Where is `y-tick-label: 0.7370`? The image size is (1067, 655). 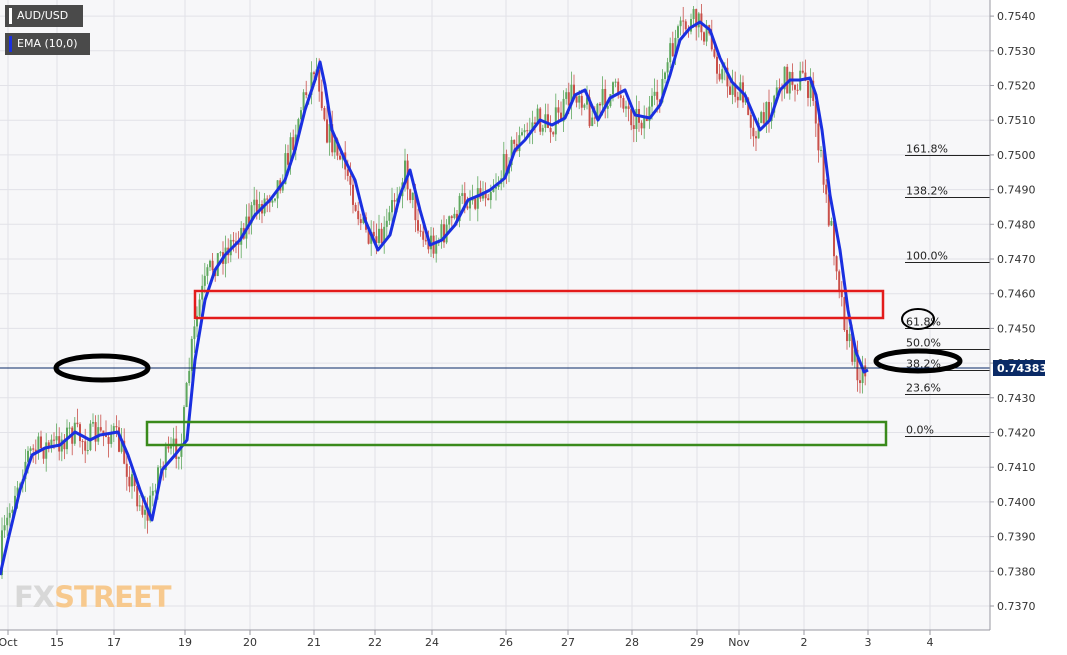
y-tick-label: 0.7370 is located at coordinates (1016, 606).